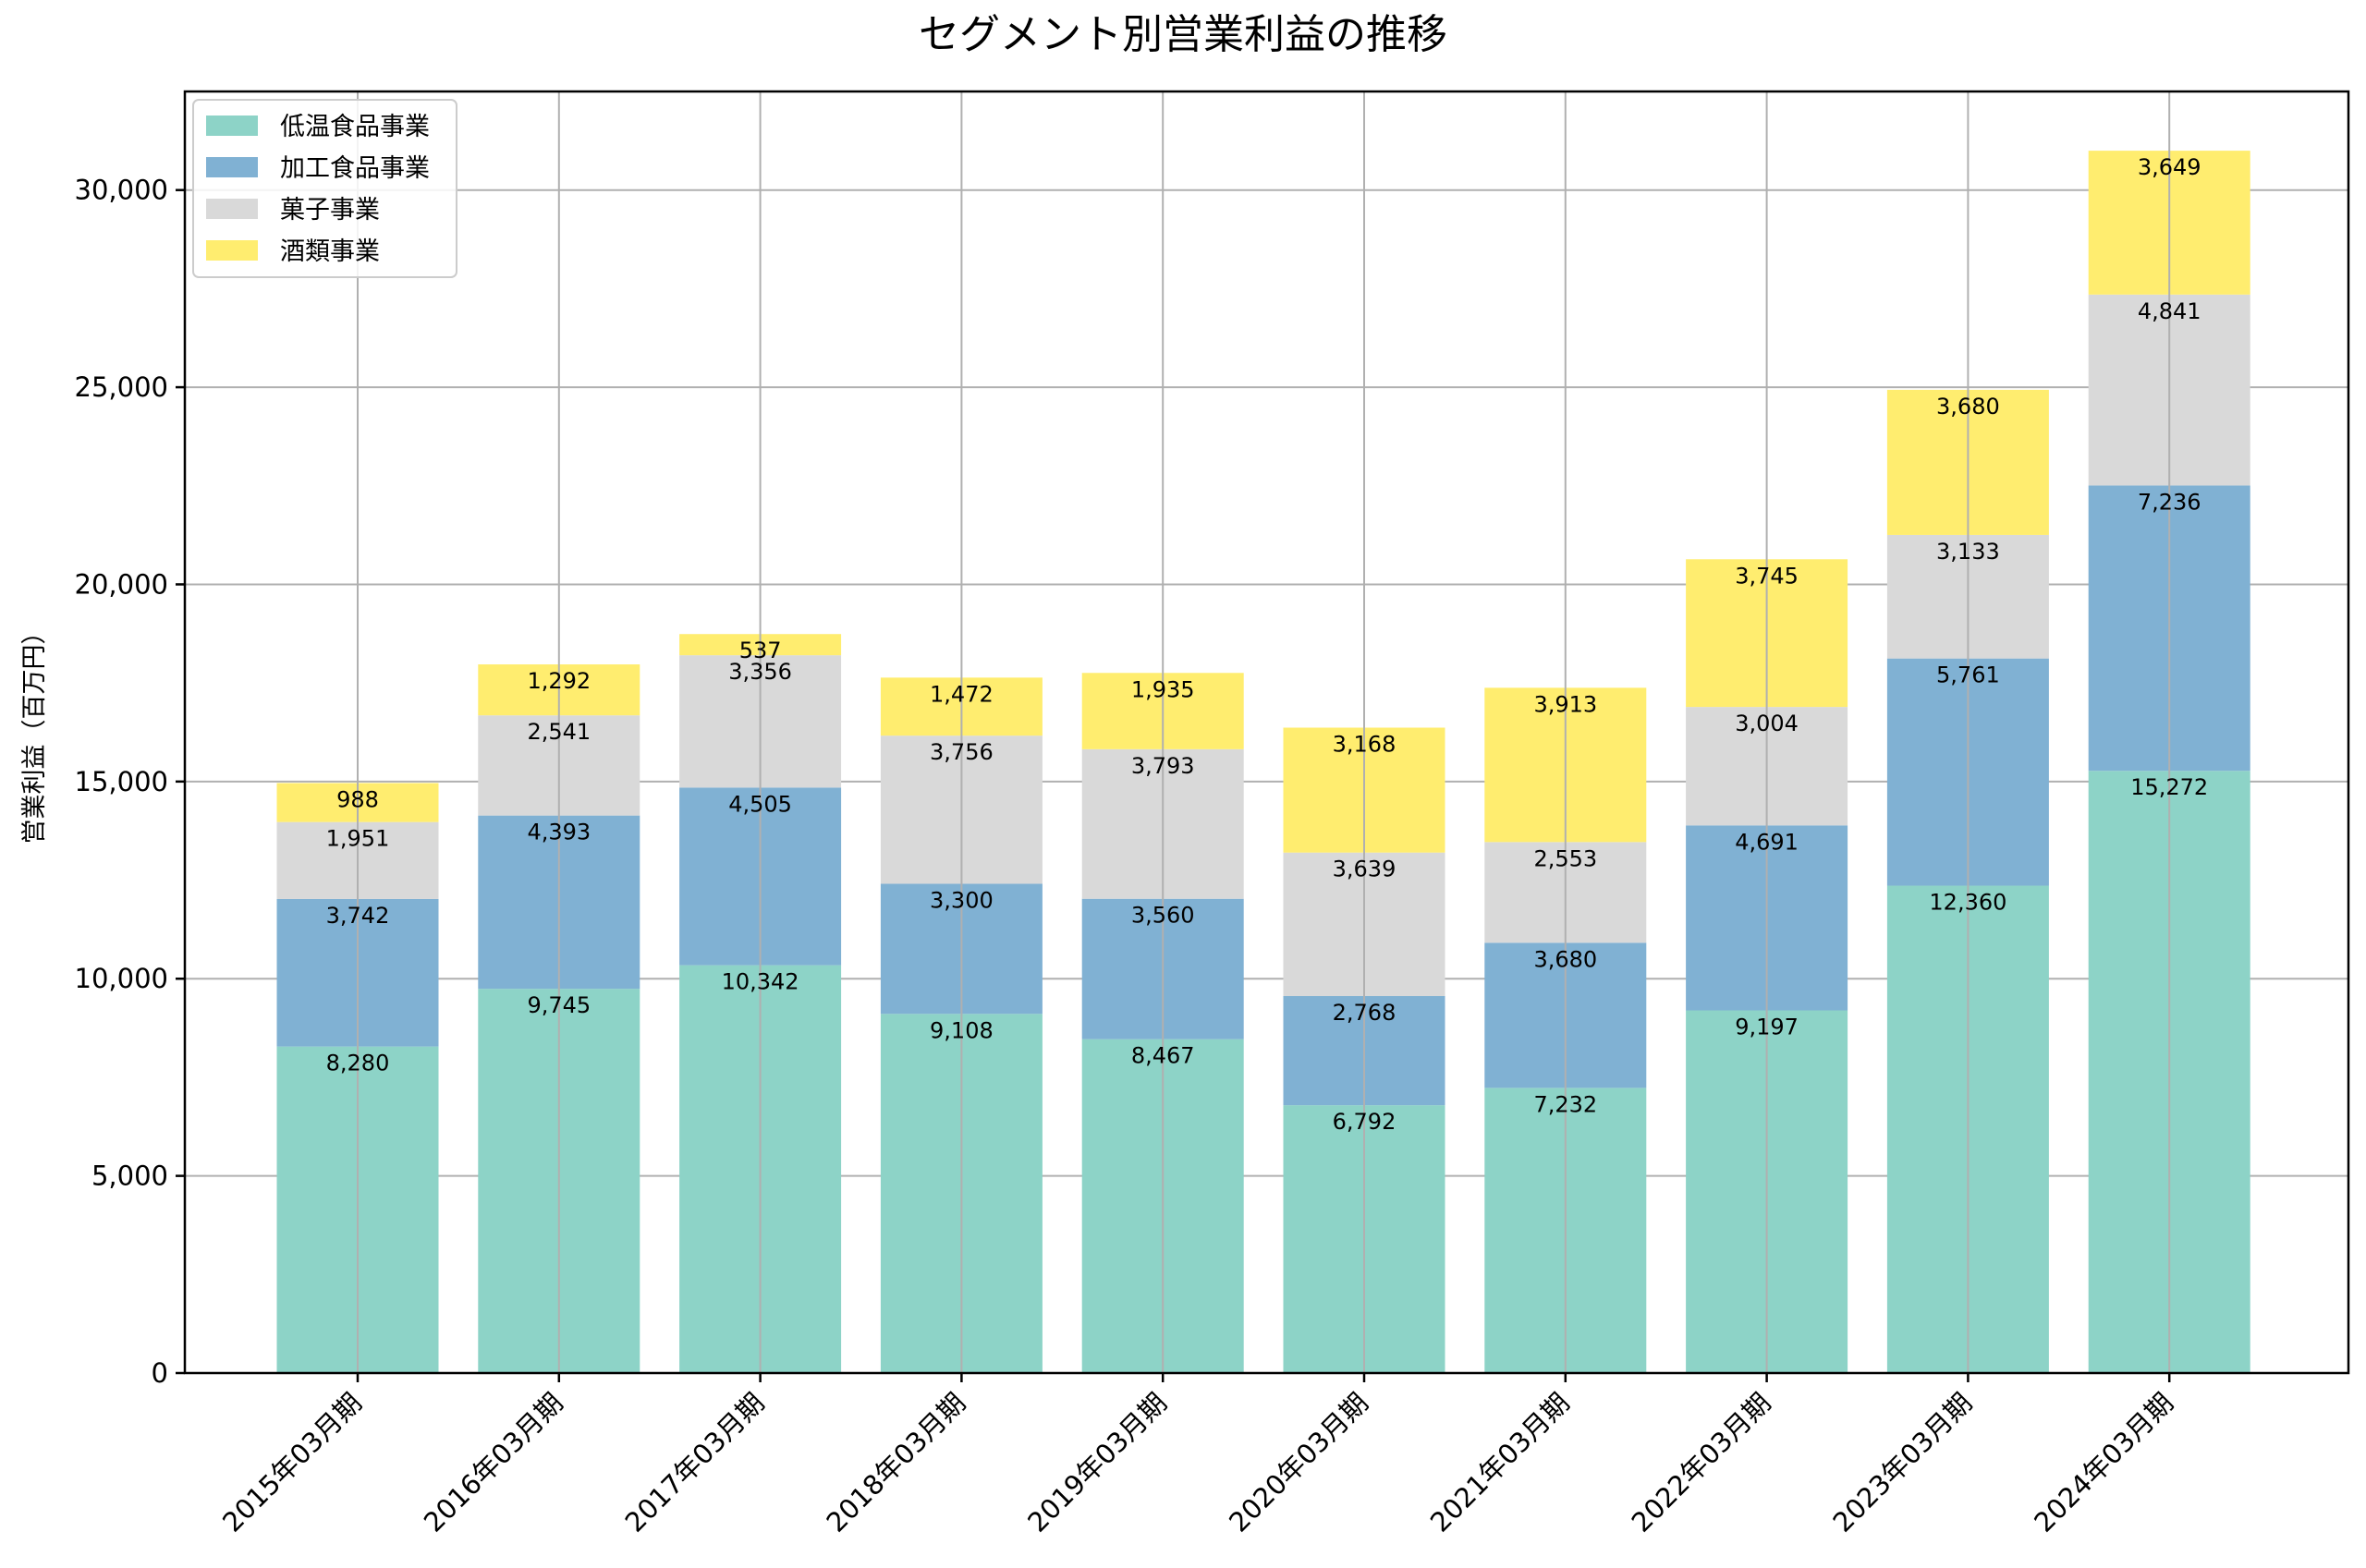 The width and height of the screenshot is (2366, 1568). Describe the element at coordinates (2169, 502) in the screenshot. I see `data-label: 7,236` at that location.